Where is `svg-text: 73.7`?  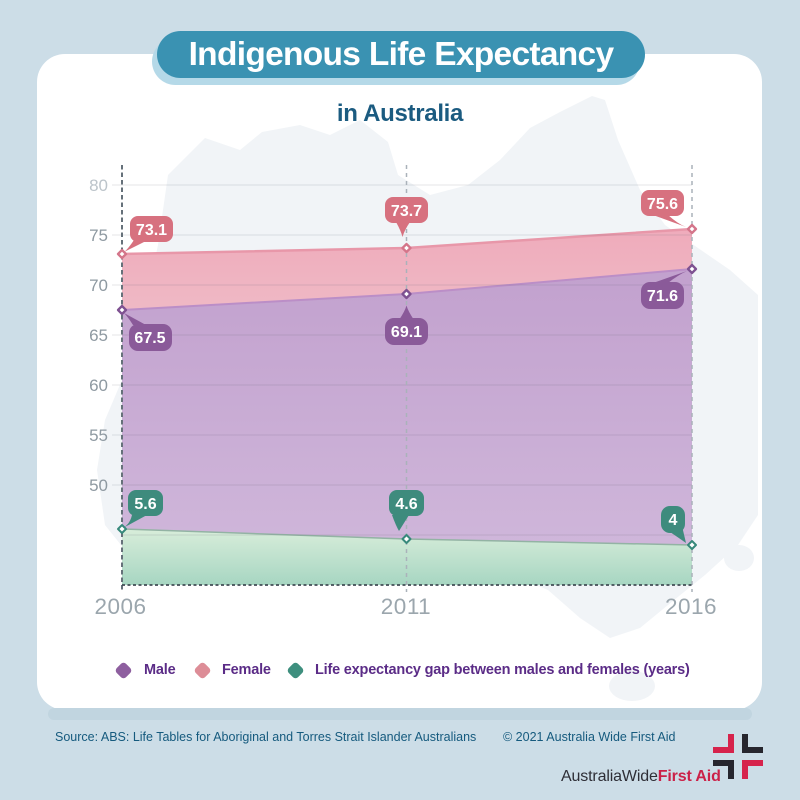
svg-text: 73.7 is located at coordinates (406, 211).